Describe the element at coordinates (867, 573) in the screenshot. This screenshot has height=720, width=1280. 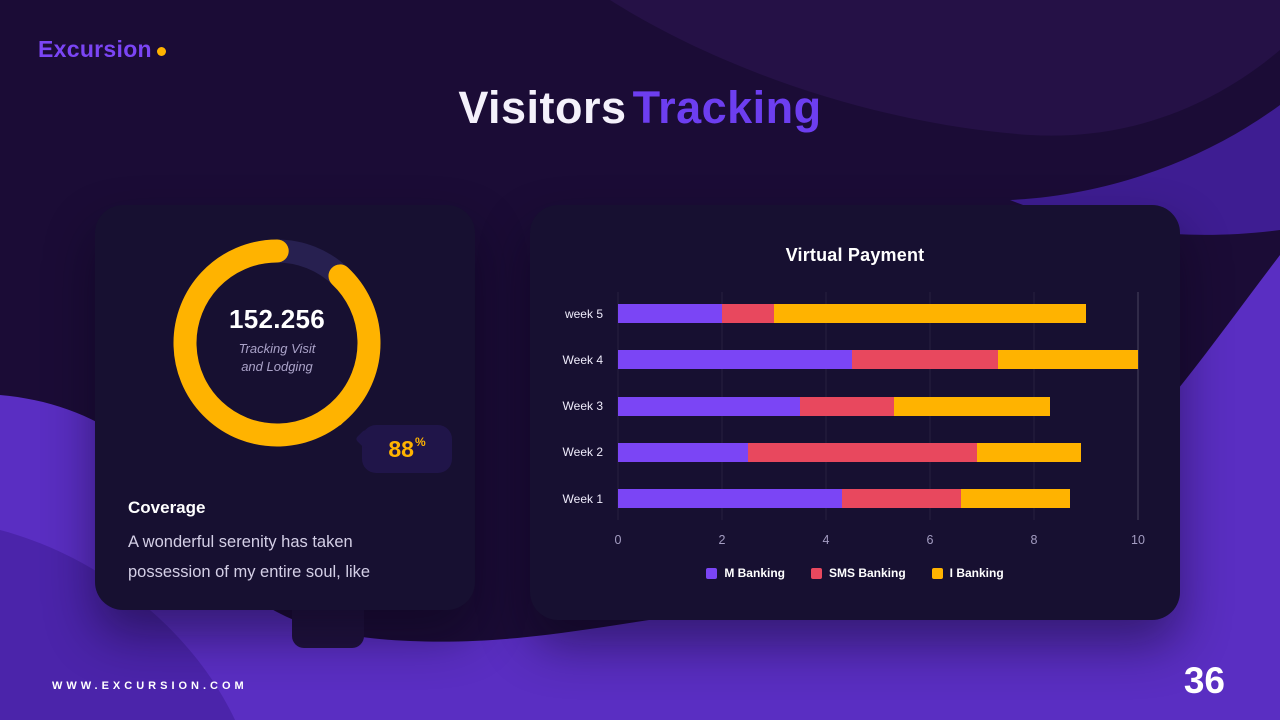
I see `legend-label: SMS Banking` at that location.